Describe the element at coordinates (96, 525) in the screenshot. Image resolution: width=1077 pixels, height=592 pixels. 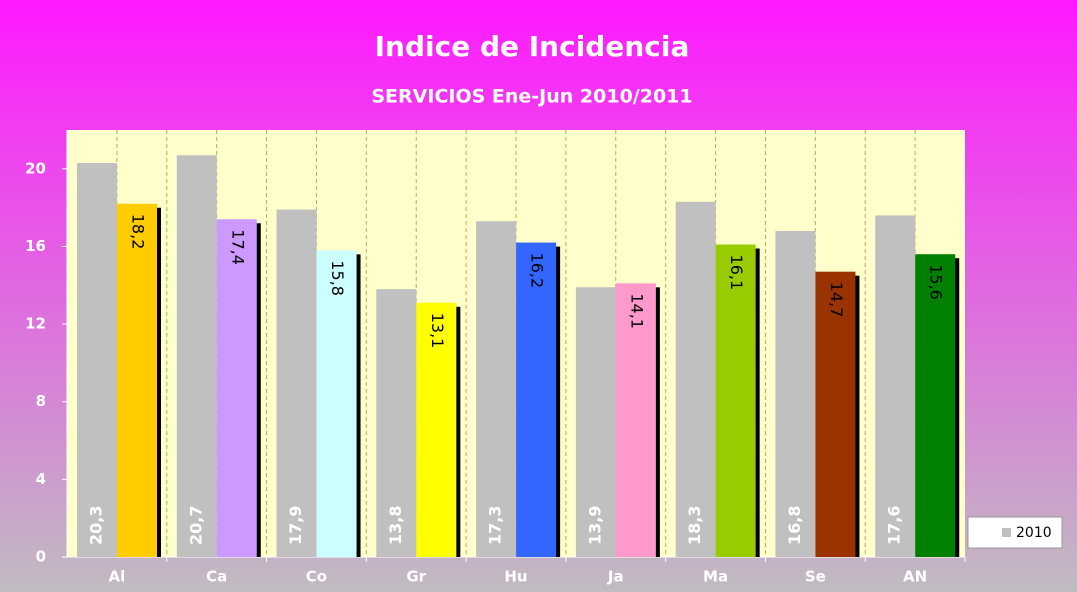
I see `data-label: 20,3` at that location.